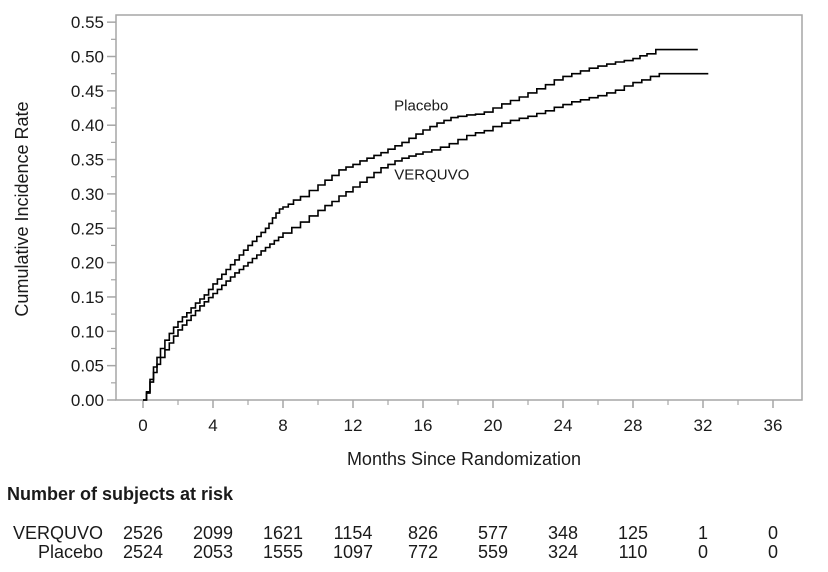 This screenshot has height=572, width=828. What do you see at coordinates (87, 22) in the screenshot?
I see `y-tick-label: 0.55` at bounding box center [87, 22].